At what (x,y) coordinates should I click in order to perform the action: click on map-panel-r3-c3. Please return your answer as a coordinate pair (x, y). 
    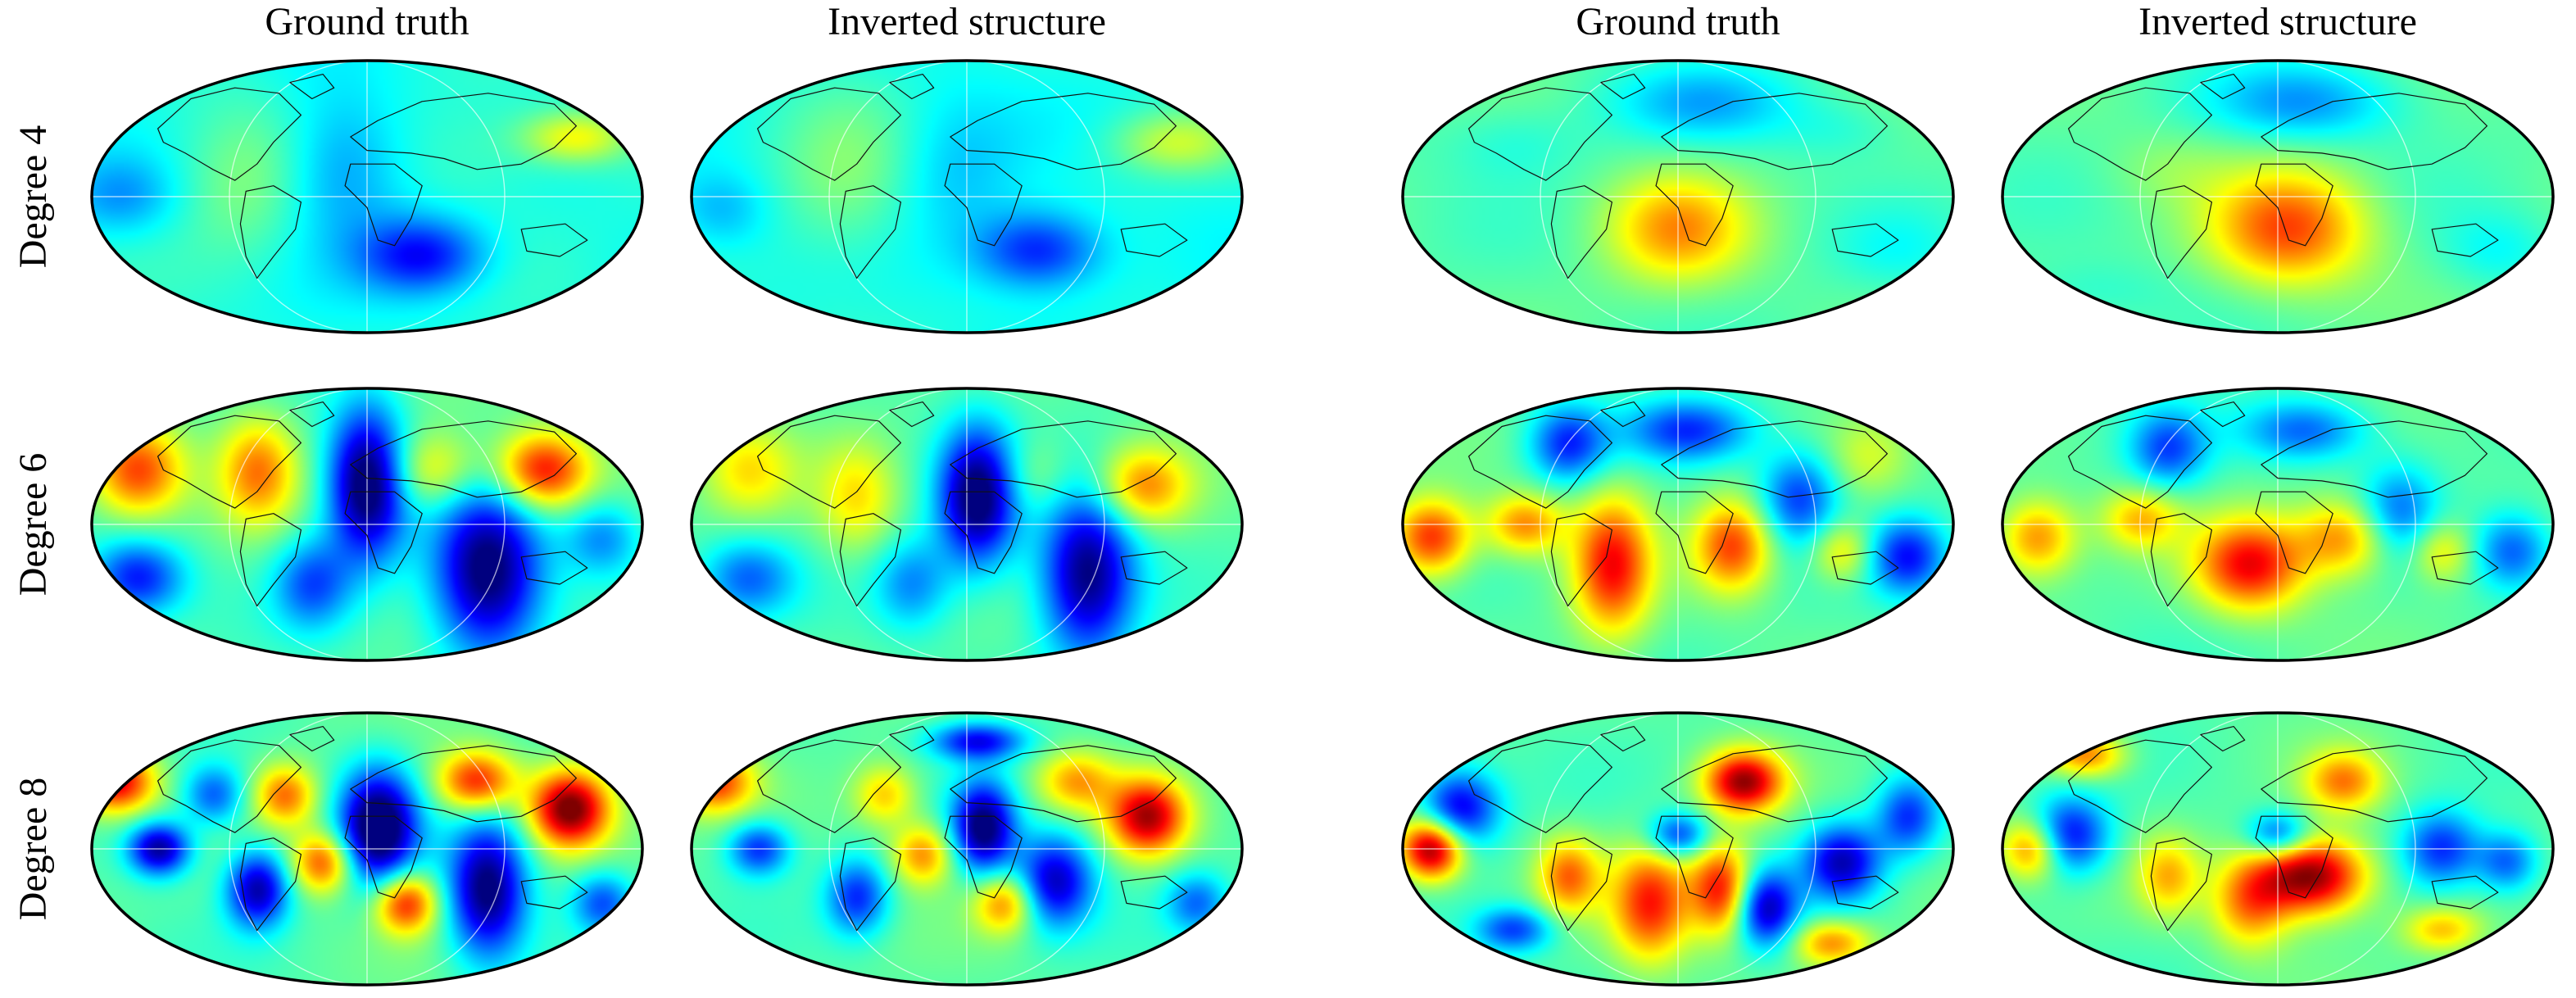
    Looking at the image, I should click on (1678, 849).